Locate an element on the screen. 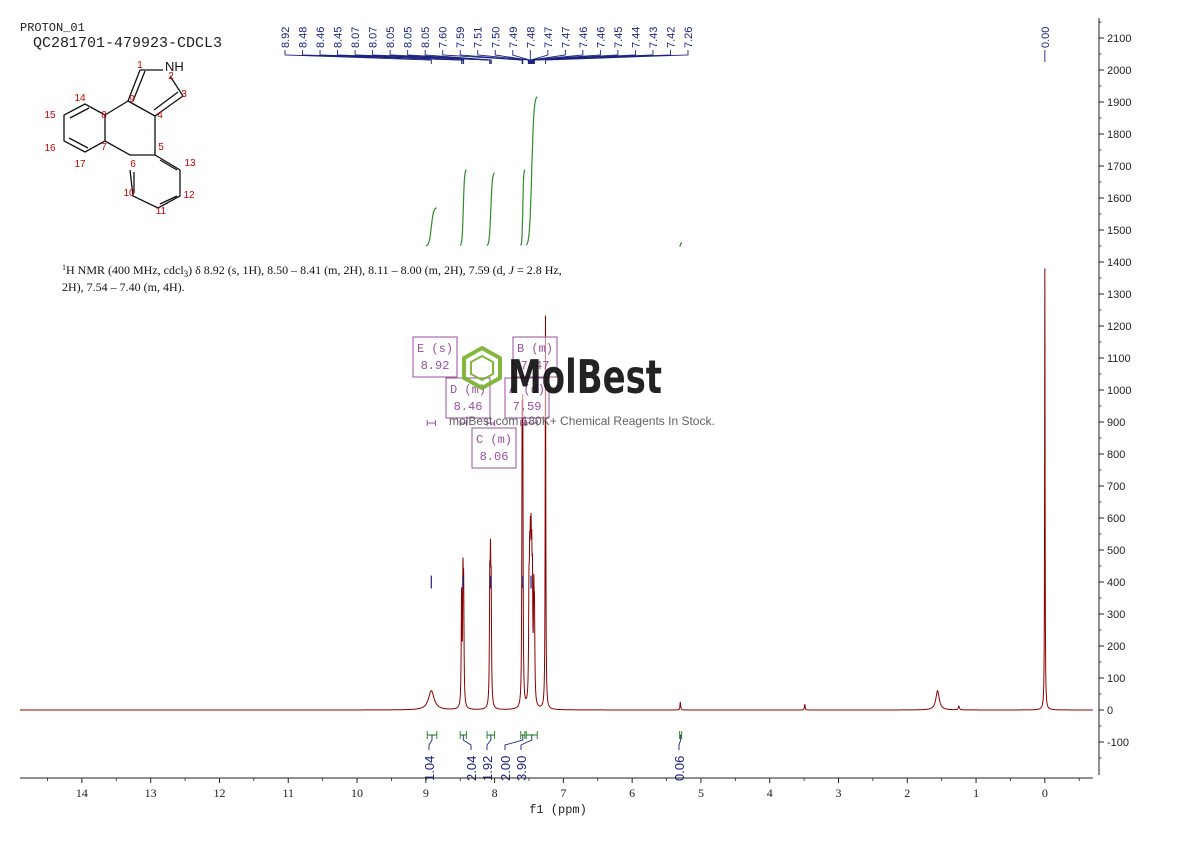 This screenshot has width=1190, height=841. integral-annotations: 1.04 2.04 1.92 2.00 3.90 0.06 is located at coordinates (554, 756).